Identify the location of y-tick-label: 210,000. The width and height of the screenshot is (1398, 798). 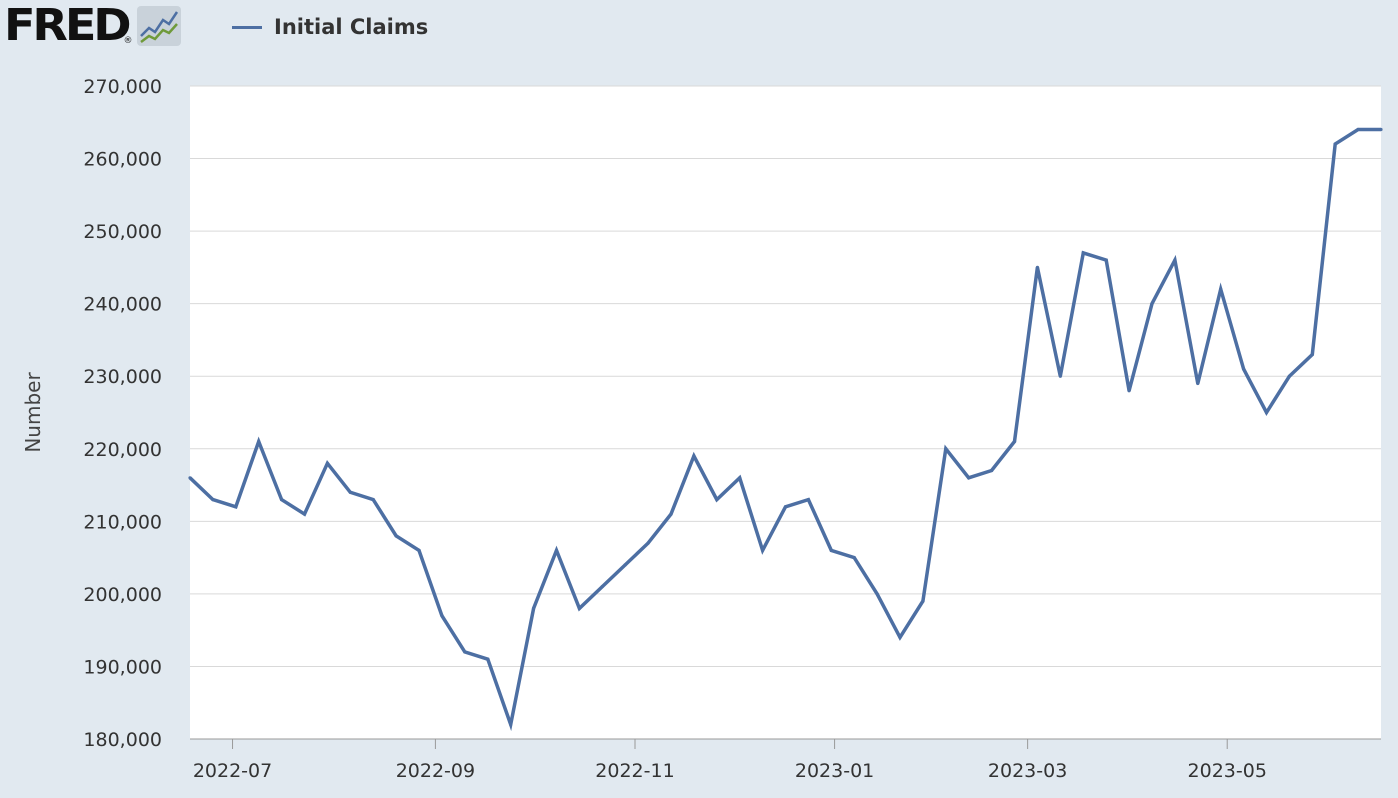
(122, 522).